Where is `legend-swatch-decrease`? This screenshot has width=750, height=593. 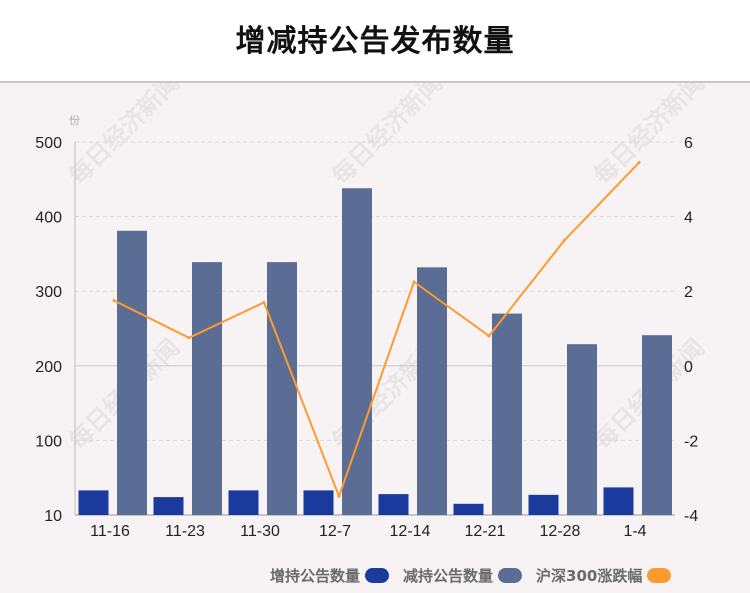 legend-swatch-decrease is located at coordinates (510, 575).